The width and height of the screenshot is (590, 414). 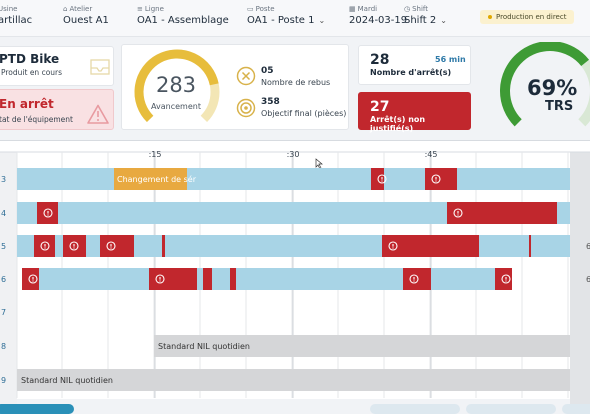 What do you see at coordinates (3, 312) in the screenshot?
I see `row-label: 7` at bounding box center [3, 312].